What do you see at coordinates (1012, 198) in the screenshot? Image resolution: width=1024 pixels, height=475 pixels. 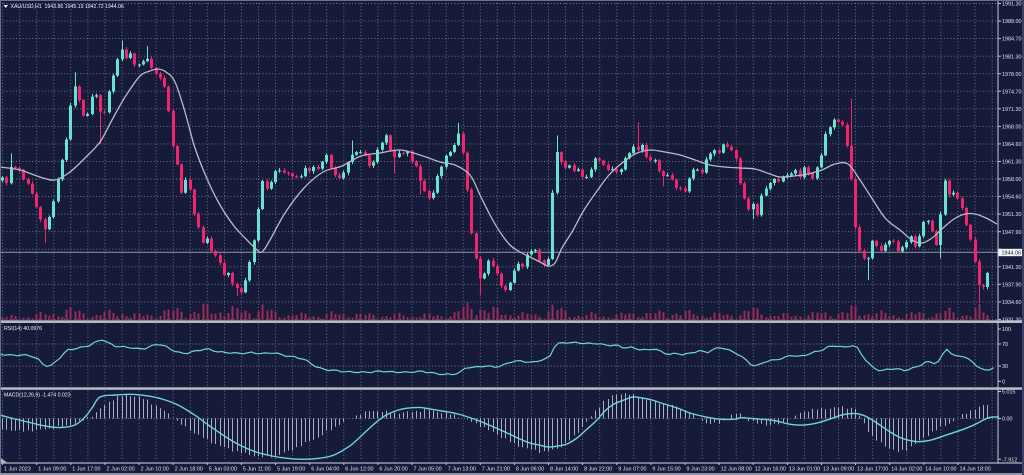 I see `svg-text: 1954.60` at bounding box center [1012, 198].